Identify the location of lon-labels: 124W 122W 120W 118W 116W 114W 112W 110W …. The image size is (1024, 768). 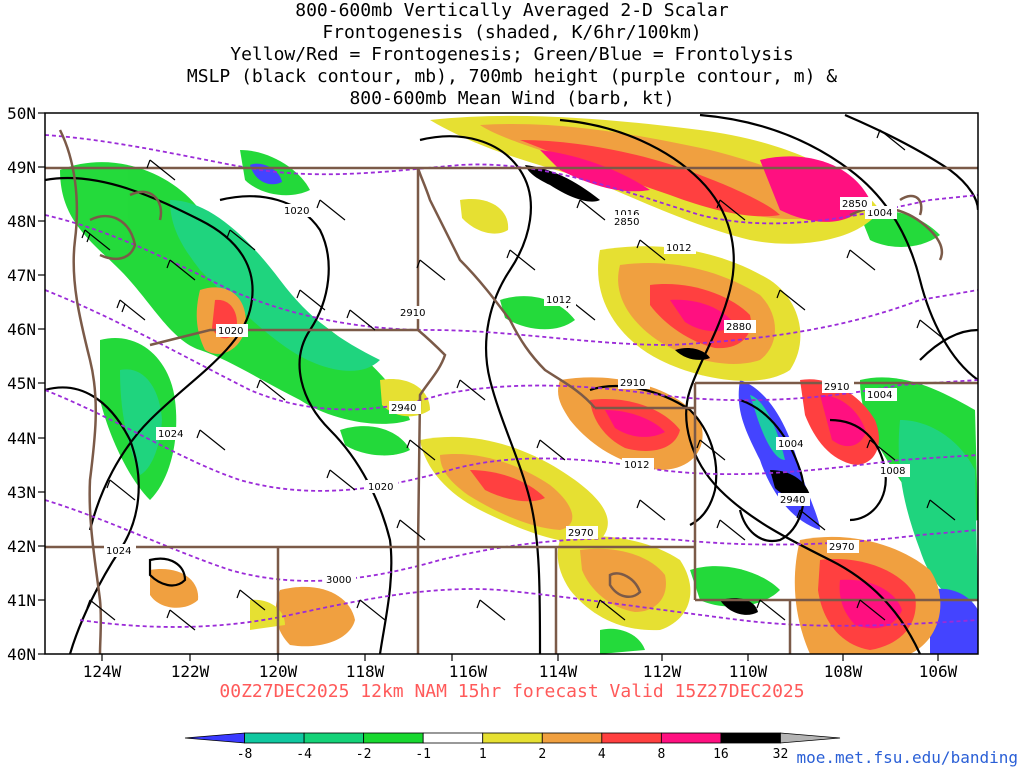
(520, 671).